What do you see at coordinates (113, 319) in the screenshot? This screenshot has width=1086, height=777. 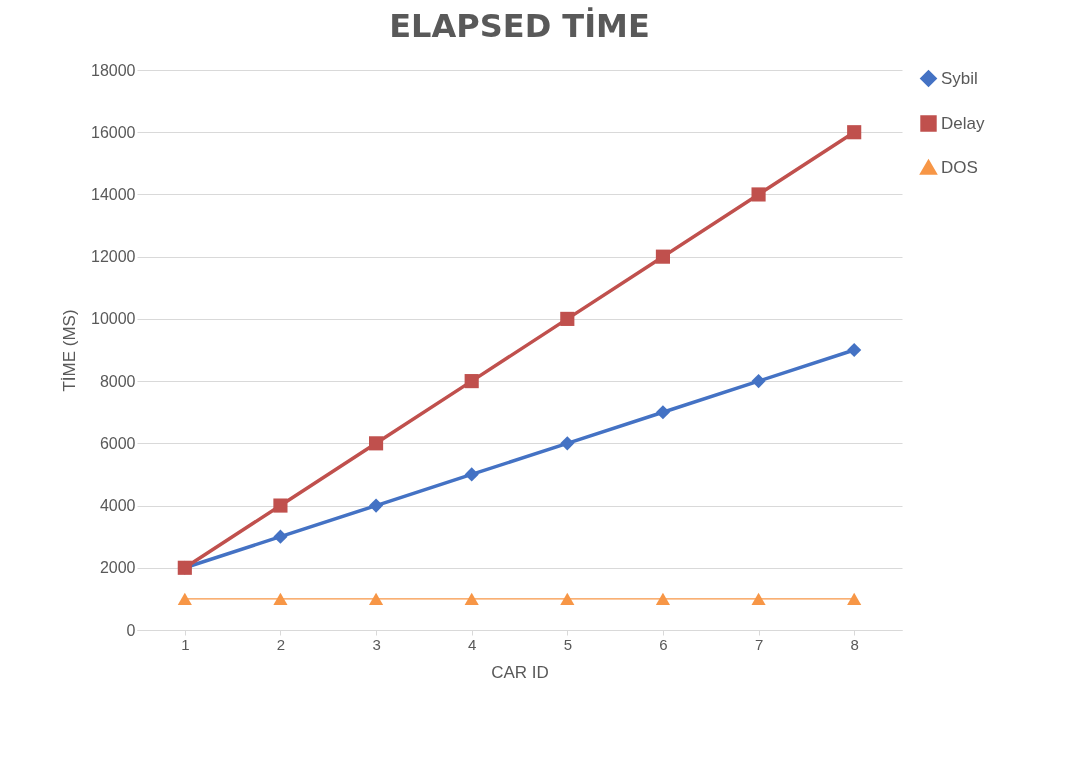 I see `y-tick-label: 10000` at bounding box center [113, 319].